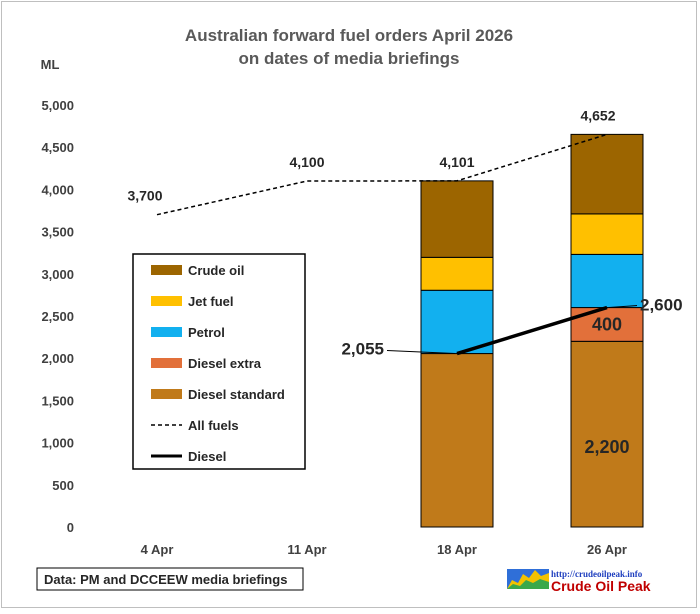 This screenshot has width=700, height=614. What do you see at coordinates (165, 579) in the screenshot?
I see `source-note: Data: PM and DCCEEW media briefings` at bounding box center [165, 579].